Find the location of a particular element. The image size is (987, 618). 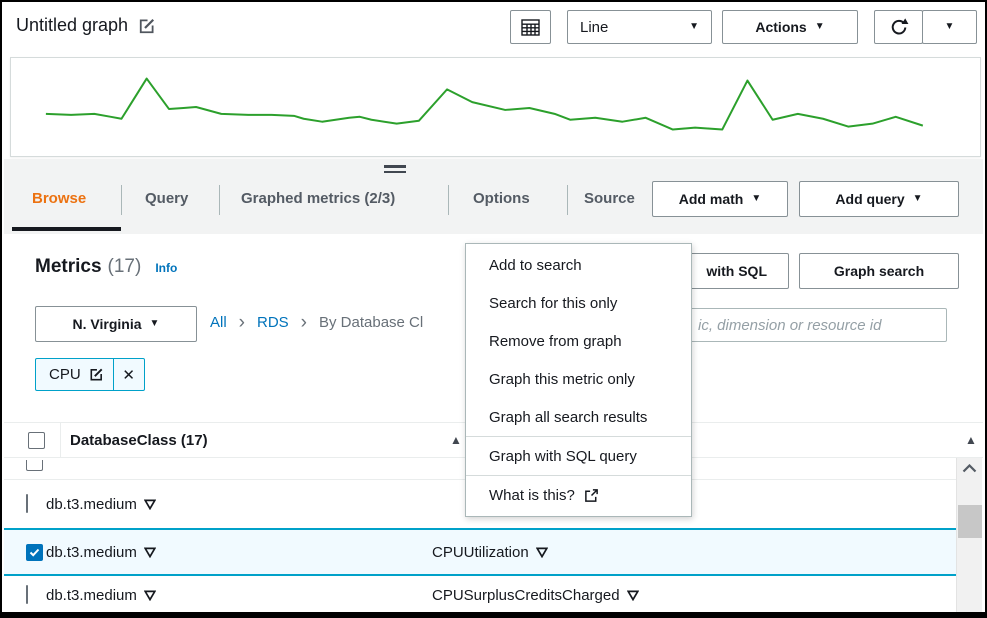

chevron-up-icon is located at coordinates (969, 468).